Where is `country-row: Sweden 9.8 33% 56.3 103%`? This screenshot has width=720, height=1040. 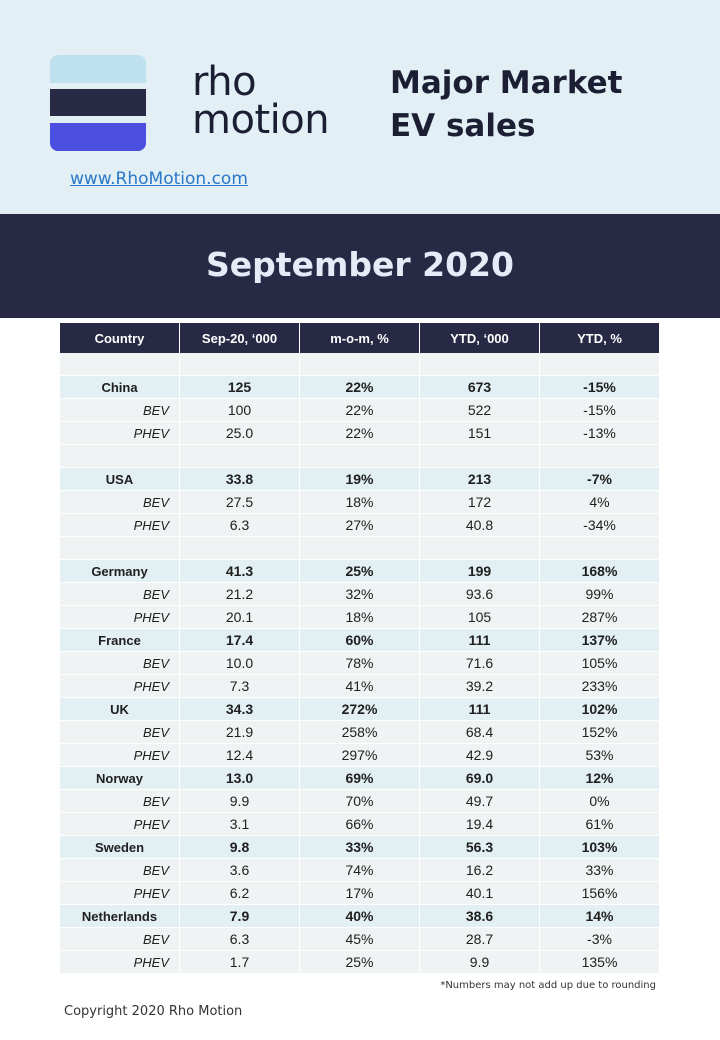 country-row: Sweden 9.8 33% 56.3 103% is located at coordinates (359, 847).